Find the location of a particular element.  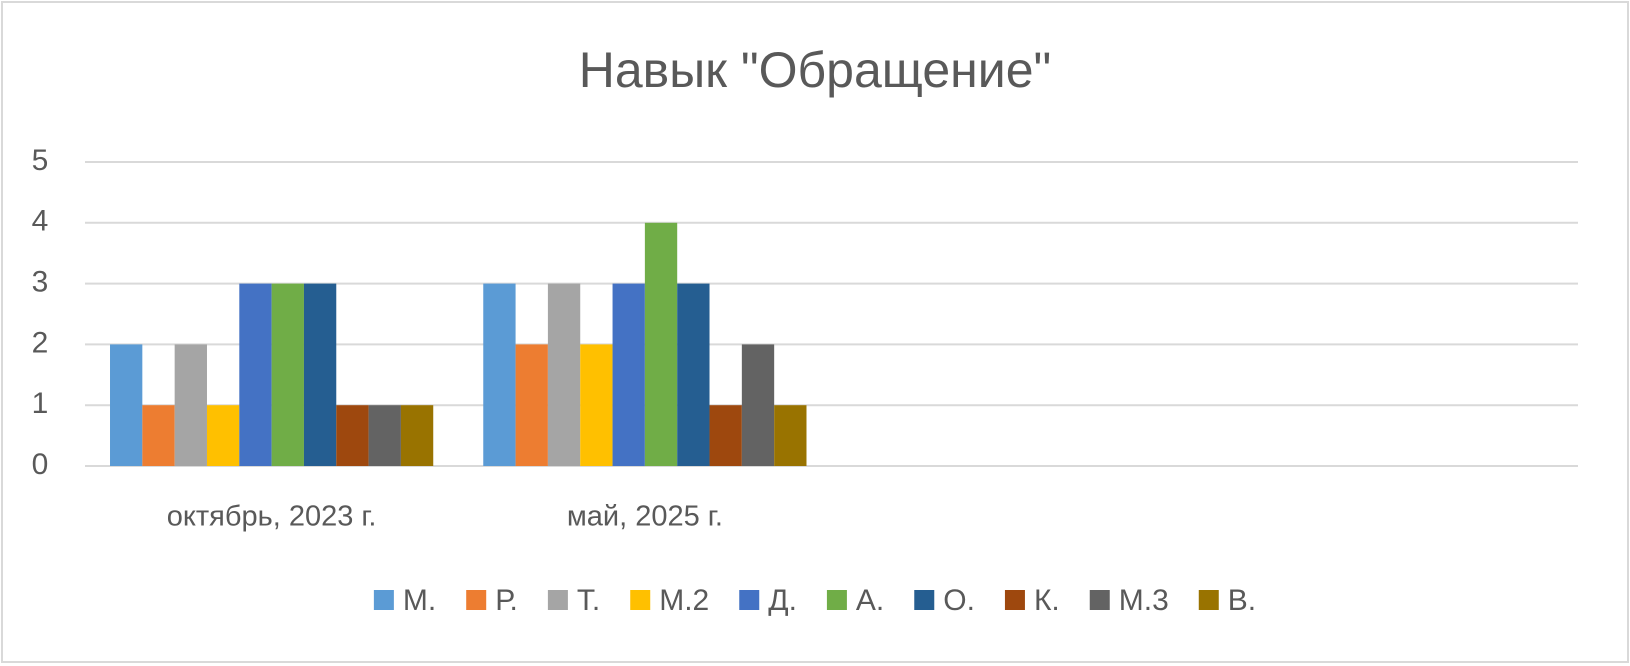

legend-label: М.3 is located at coordinates (1144, 600).